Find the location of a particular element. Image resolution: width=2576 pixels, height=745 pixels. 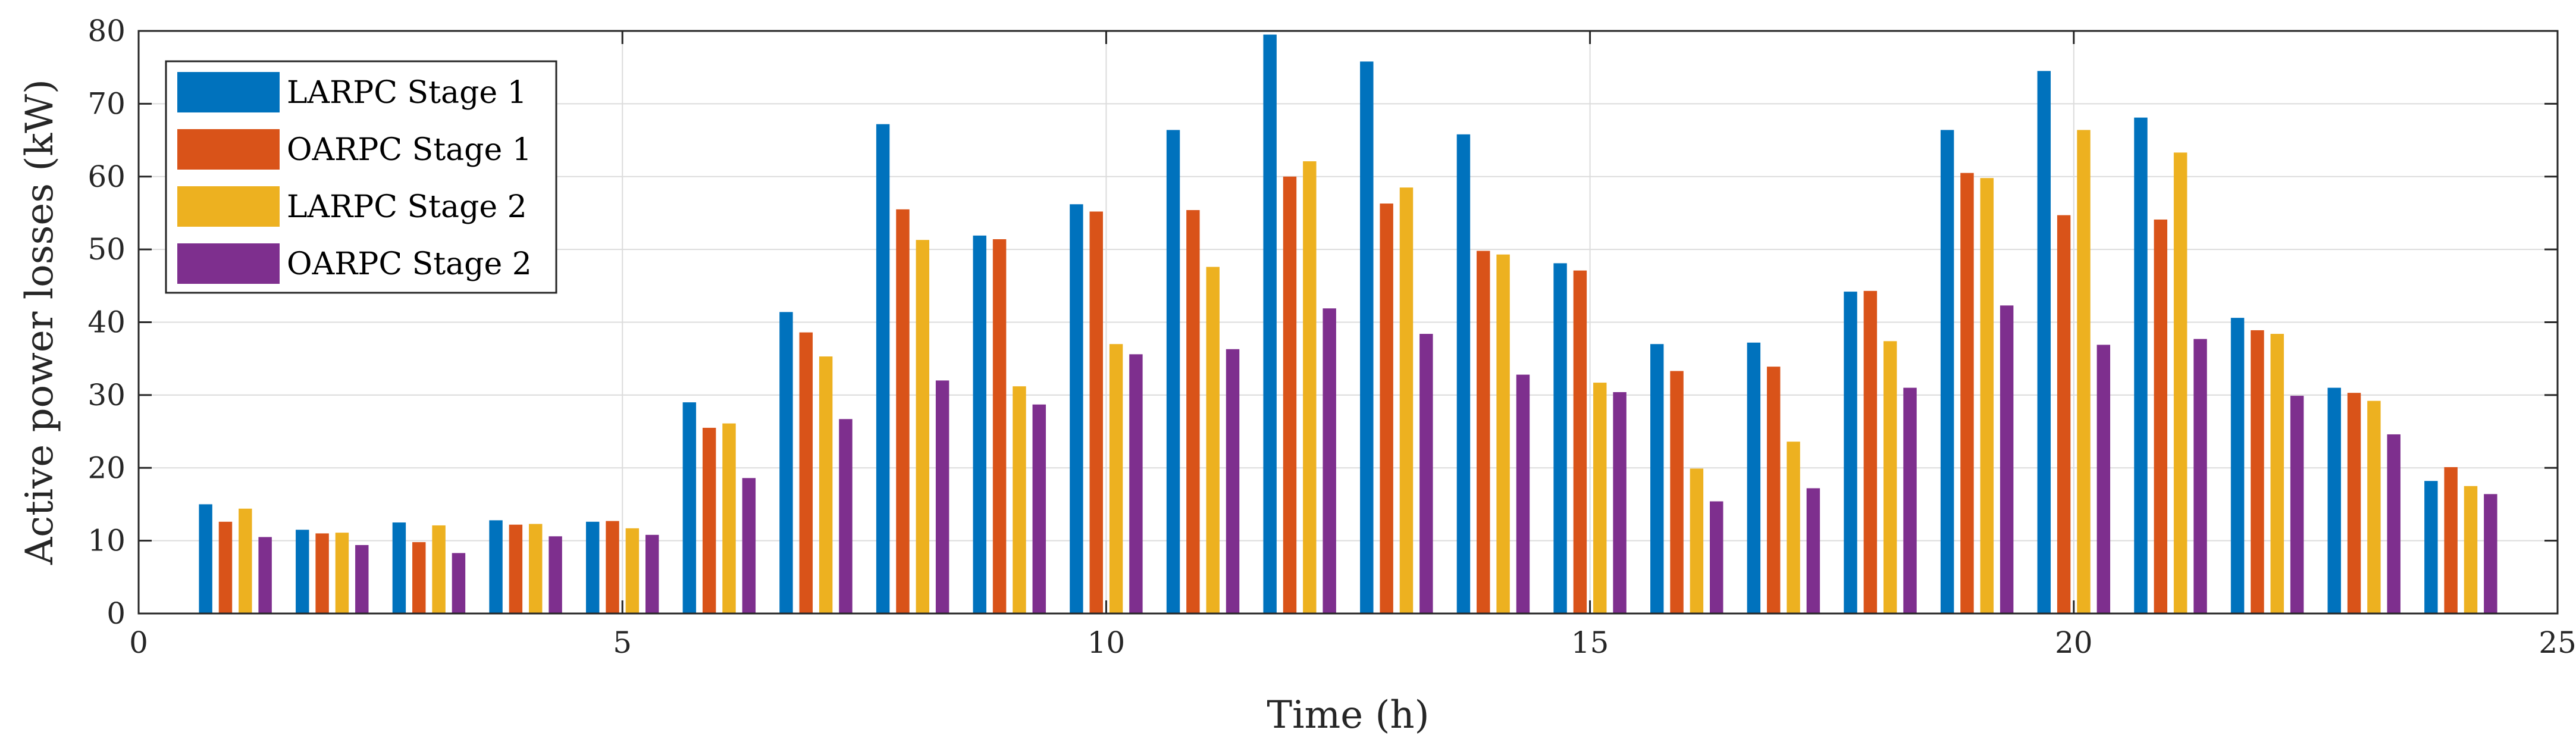

bar-larpc-stage-2-t14 is located at coordinates (1503, 433).